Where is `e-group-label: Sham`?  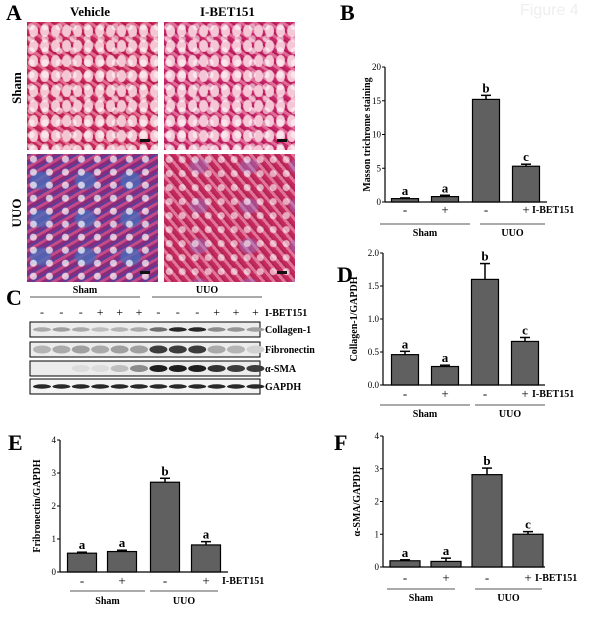
e-group-label: Sham is located at coordinates (107, 601).